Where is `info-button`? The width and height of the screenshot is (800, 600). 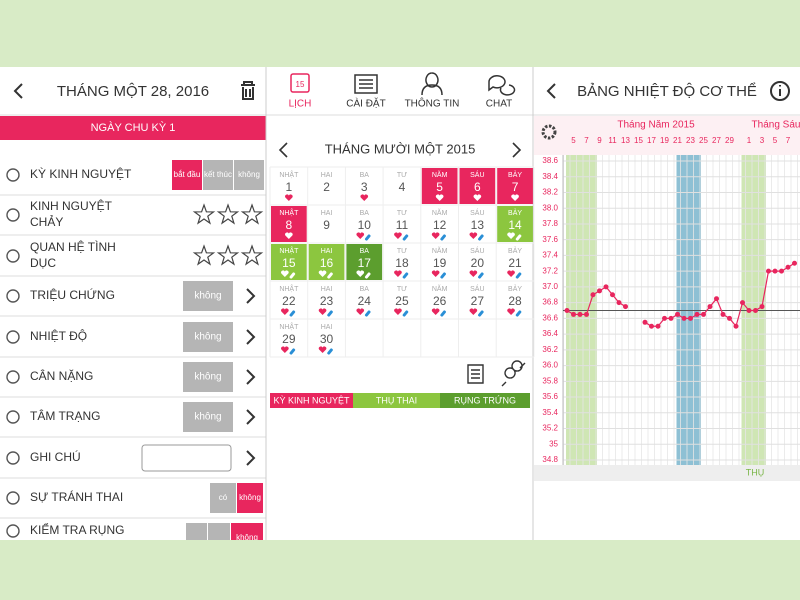
info-button is located at coordinates (780, 91).